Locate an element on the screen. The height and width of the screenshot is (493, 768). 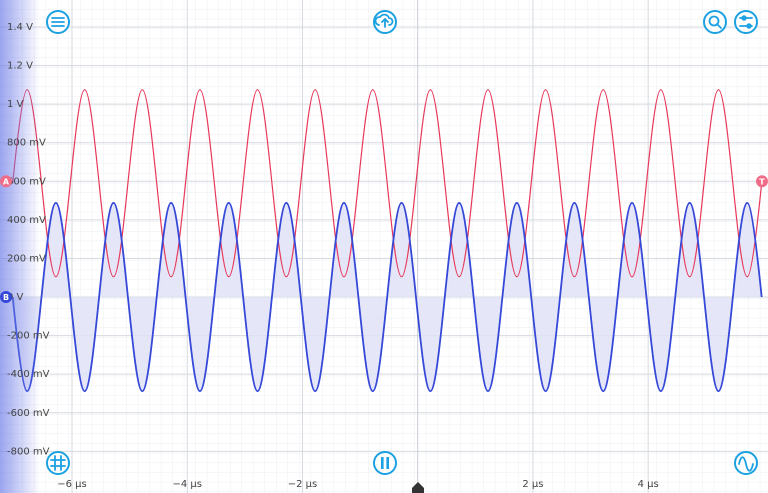
channel-marker-label: T is located at coordinates (762, 181).